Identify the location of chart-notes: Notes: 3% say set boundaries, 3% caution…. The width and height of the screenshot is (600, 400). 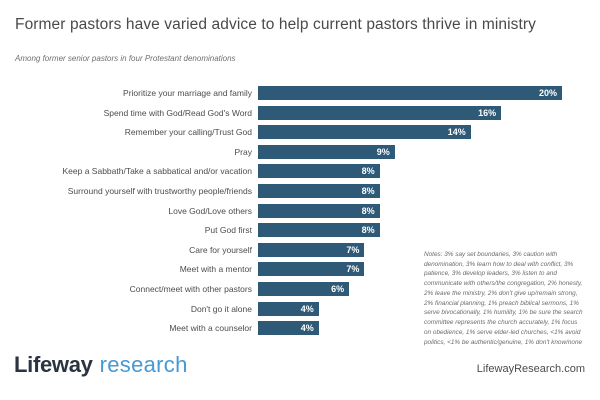
(503, 298).